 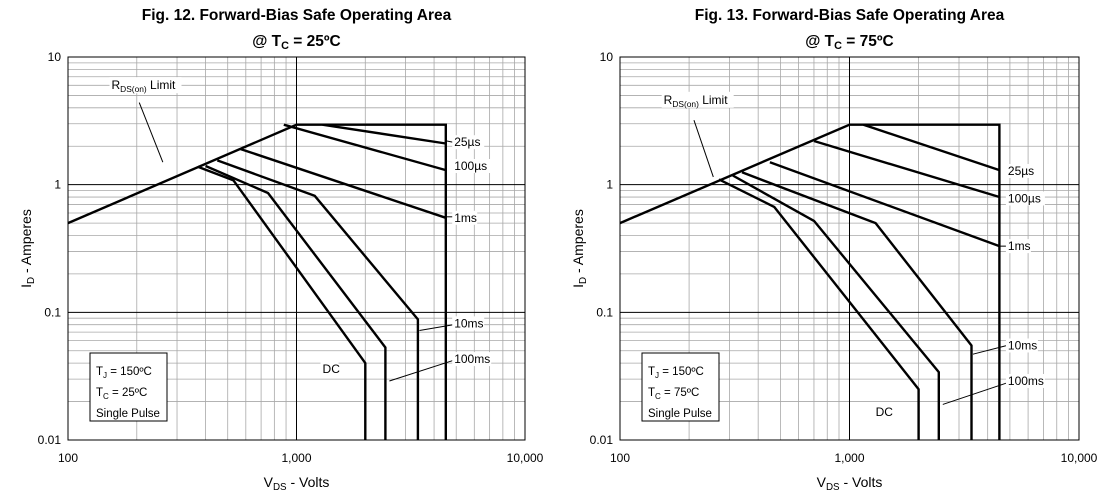 I want to click on condition-line: TC = 75ºC, so click(x=673, y=394).